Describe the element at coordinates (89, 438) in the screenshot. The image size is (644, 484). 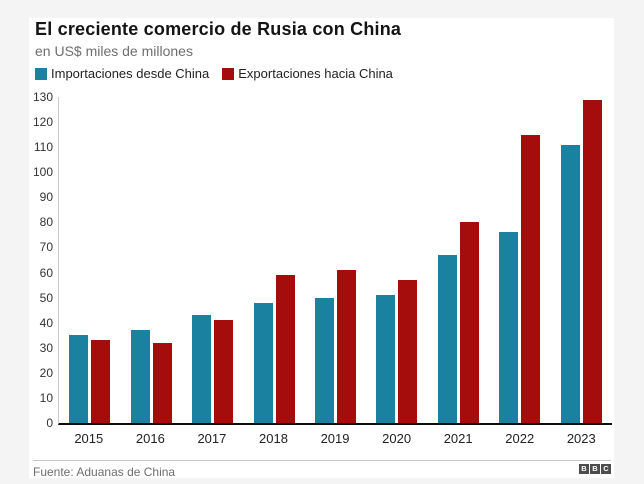
I see `x-tick-label: 2015` at that location.